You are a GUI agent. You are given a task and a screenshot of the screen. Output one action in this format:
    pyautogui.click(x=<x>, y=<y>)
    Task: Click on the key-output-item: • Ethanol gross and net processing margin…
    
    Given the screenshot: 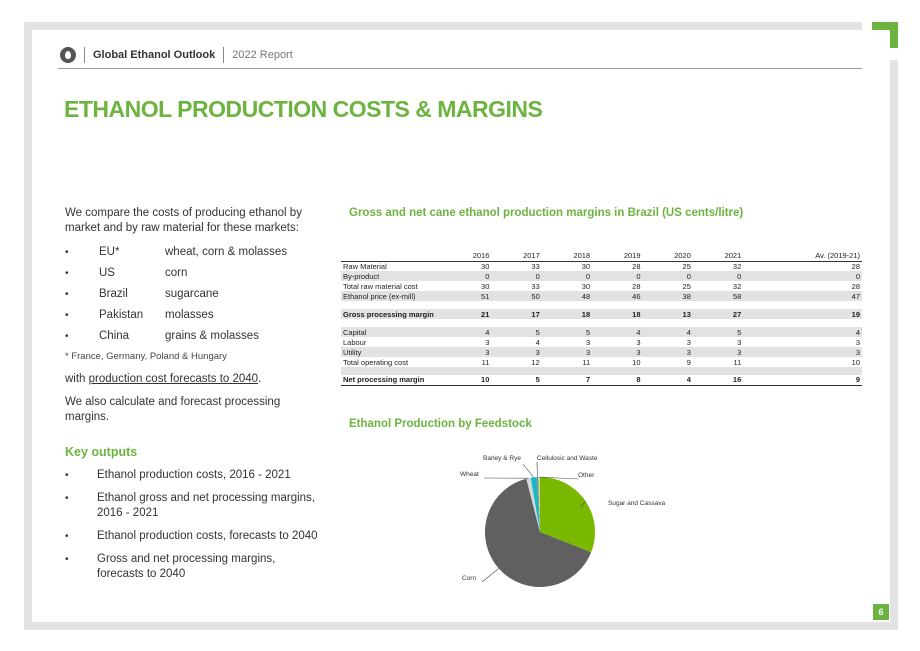 What is the action you would take?
    pyautogui.click(x=192, y=506)
    